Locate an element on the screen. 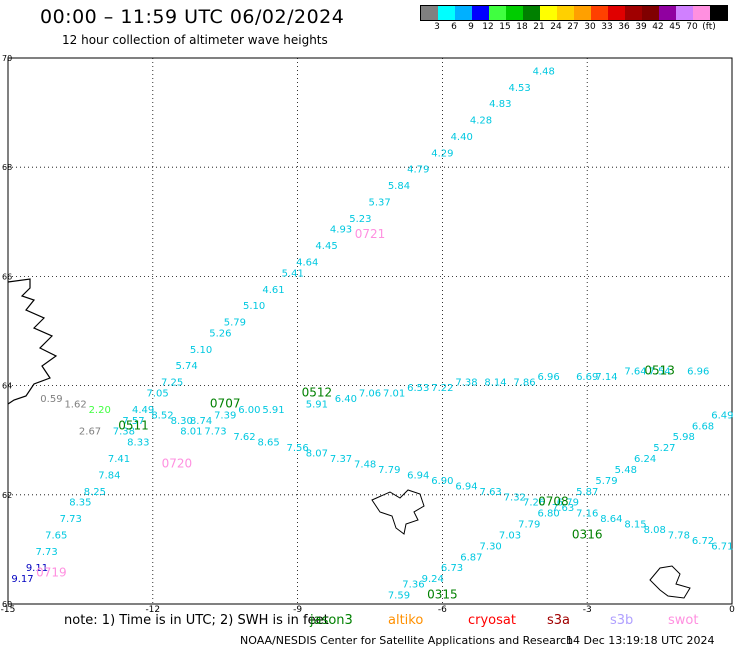 Image resolution: width=740 pixels, height=650 pixels. colorbar-label: 27 is located at coordinates (573, 27).